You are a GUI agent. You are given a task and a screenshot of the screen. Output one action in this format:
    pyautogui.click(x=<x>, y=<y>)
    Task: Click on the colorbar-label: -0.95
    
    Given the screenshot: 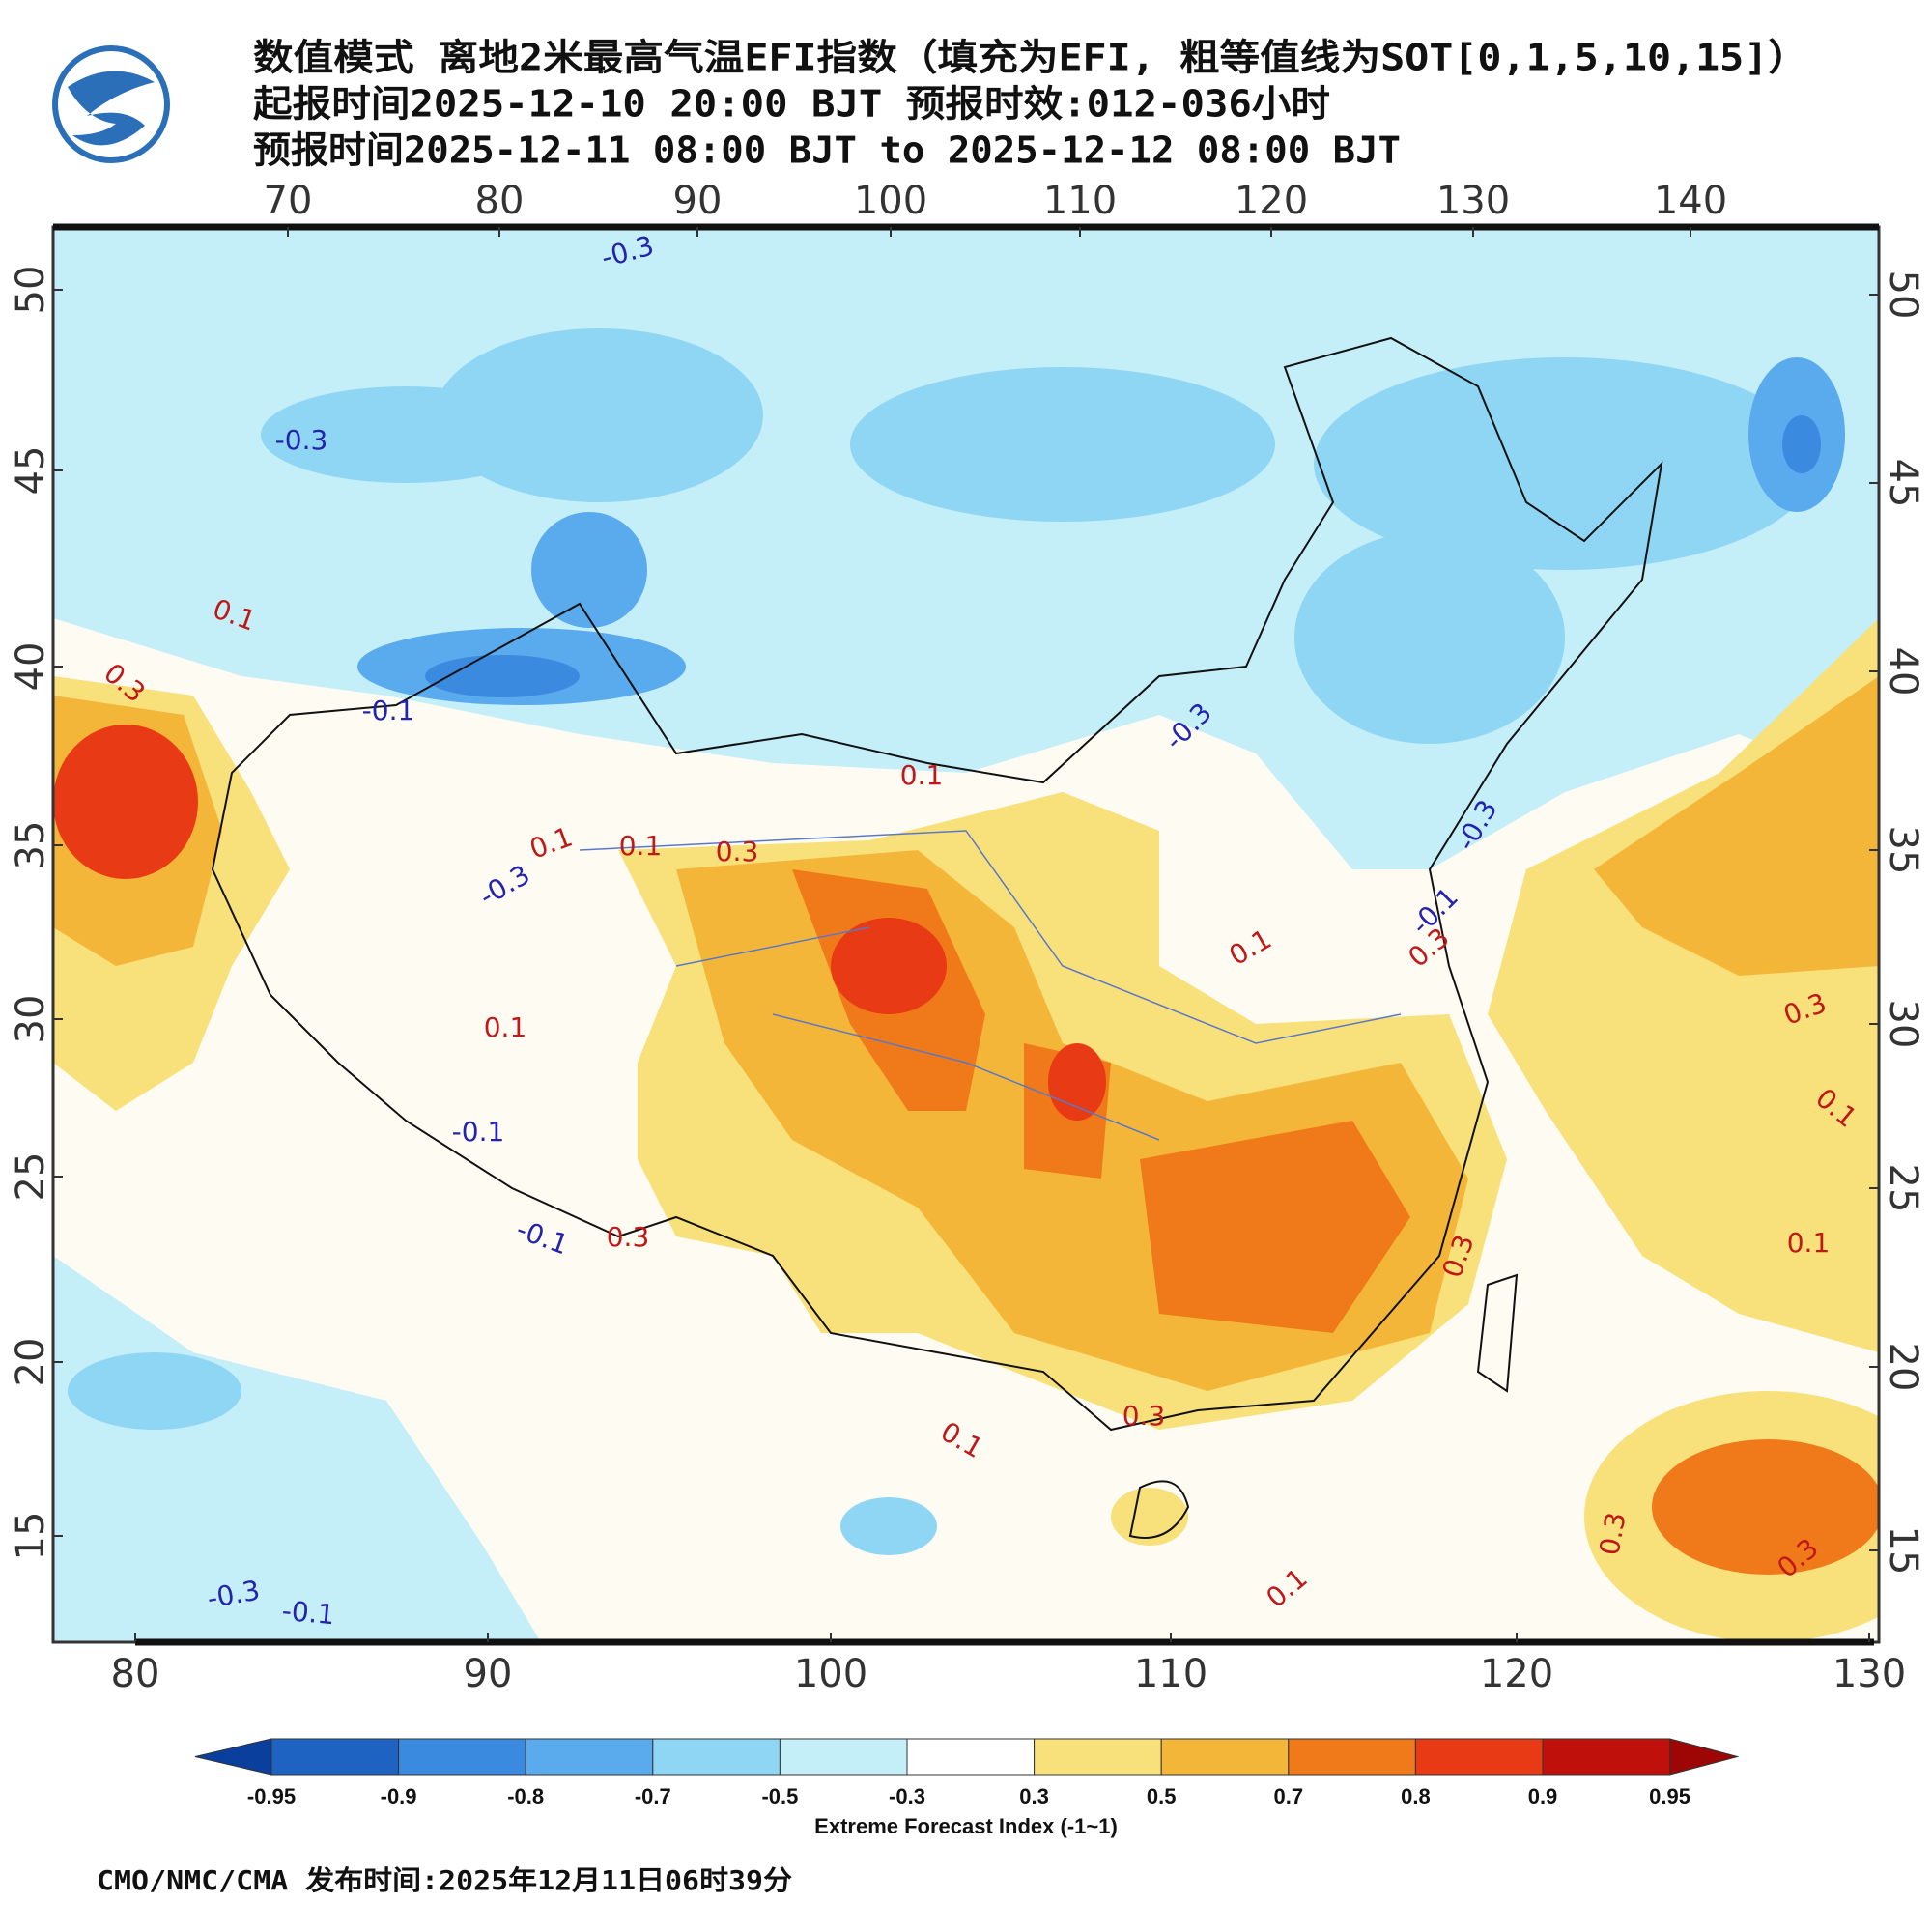 What is the action you would take?
    pyautogui.click(x=271, y=1796)
    